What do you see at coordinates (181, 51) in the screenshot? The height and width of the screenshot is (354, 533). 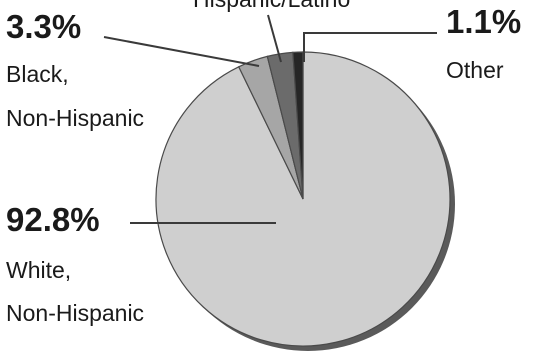 I see `leader-line-black` at bounding box center [181, 51].